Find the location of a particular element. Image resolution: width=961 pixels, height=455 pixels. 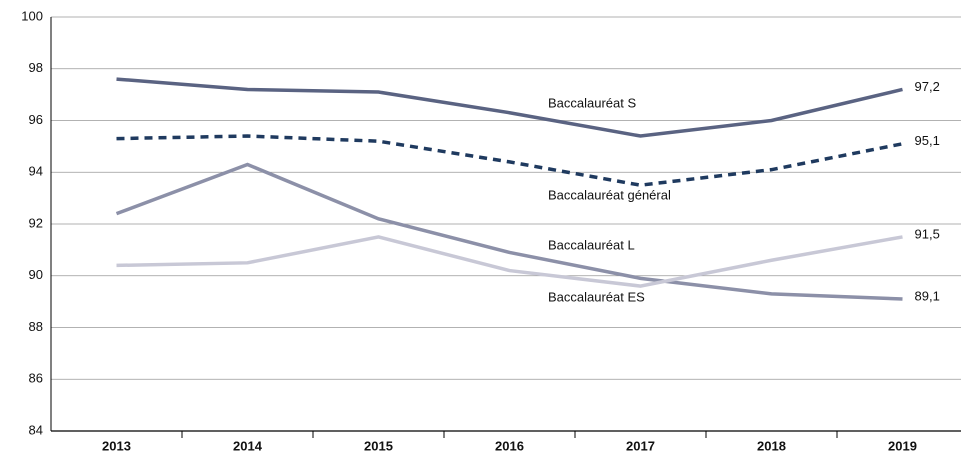

x-tick-label: 2013 is located at coordinates (116, 445).